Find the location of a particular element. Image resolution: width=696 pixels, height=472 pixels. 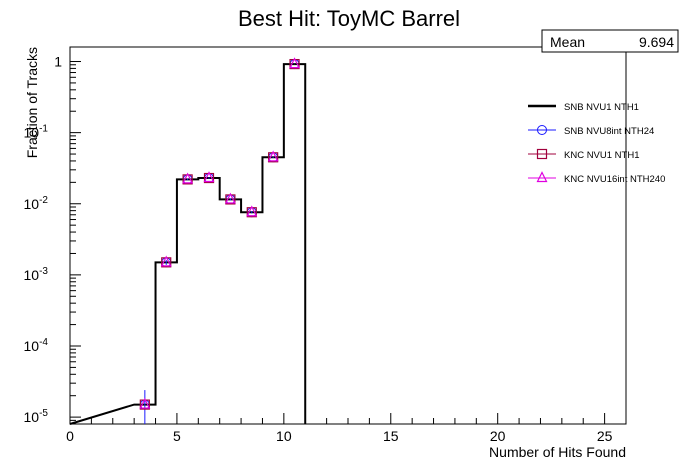

legend-marker-circle is located at coordinates (542, 130).